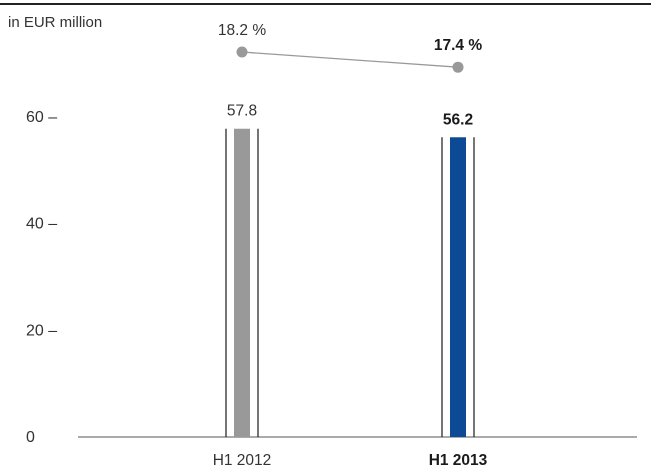 This screenshot has height=470, width=651. What do you see at coordinates (55, 22) in the screenshot?
I see `unit-label: in EUR million` at bounding box center [55, 22].